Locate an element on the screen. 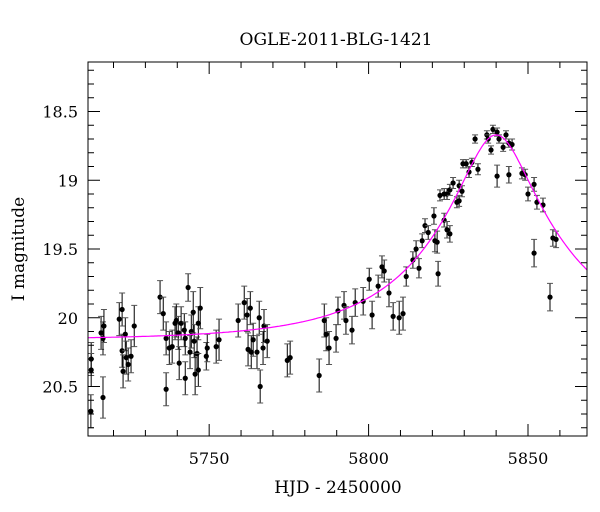 The width and height of the screenshot is (600, 512). x-axis-label: HJD - 2450000 is located at coordinates (338, 488).